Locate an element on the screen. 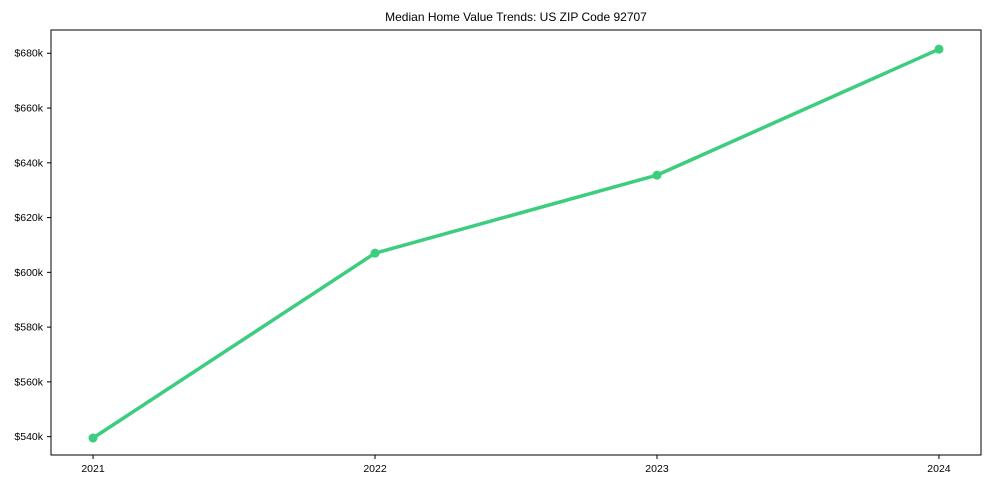 This screenshot has width=990, height=490. y-tick-label: $640k is located at coordinates (28, 163).